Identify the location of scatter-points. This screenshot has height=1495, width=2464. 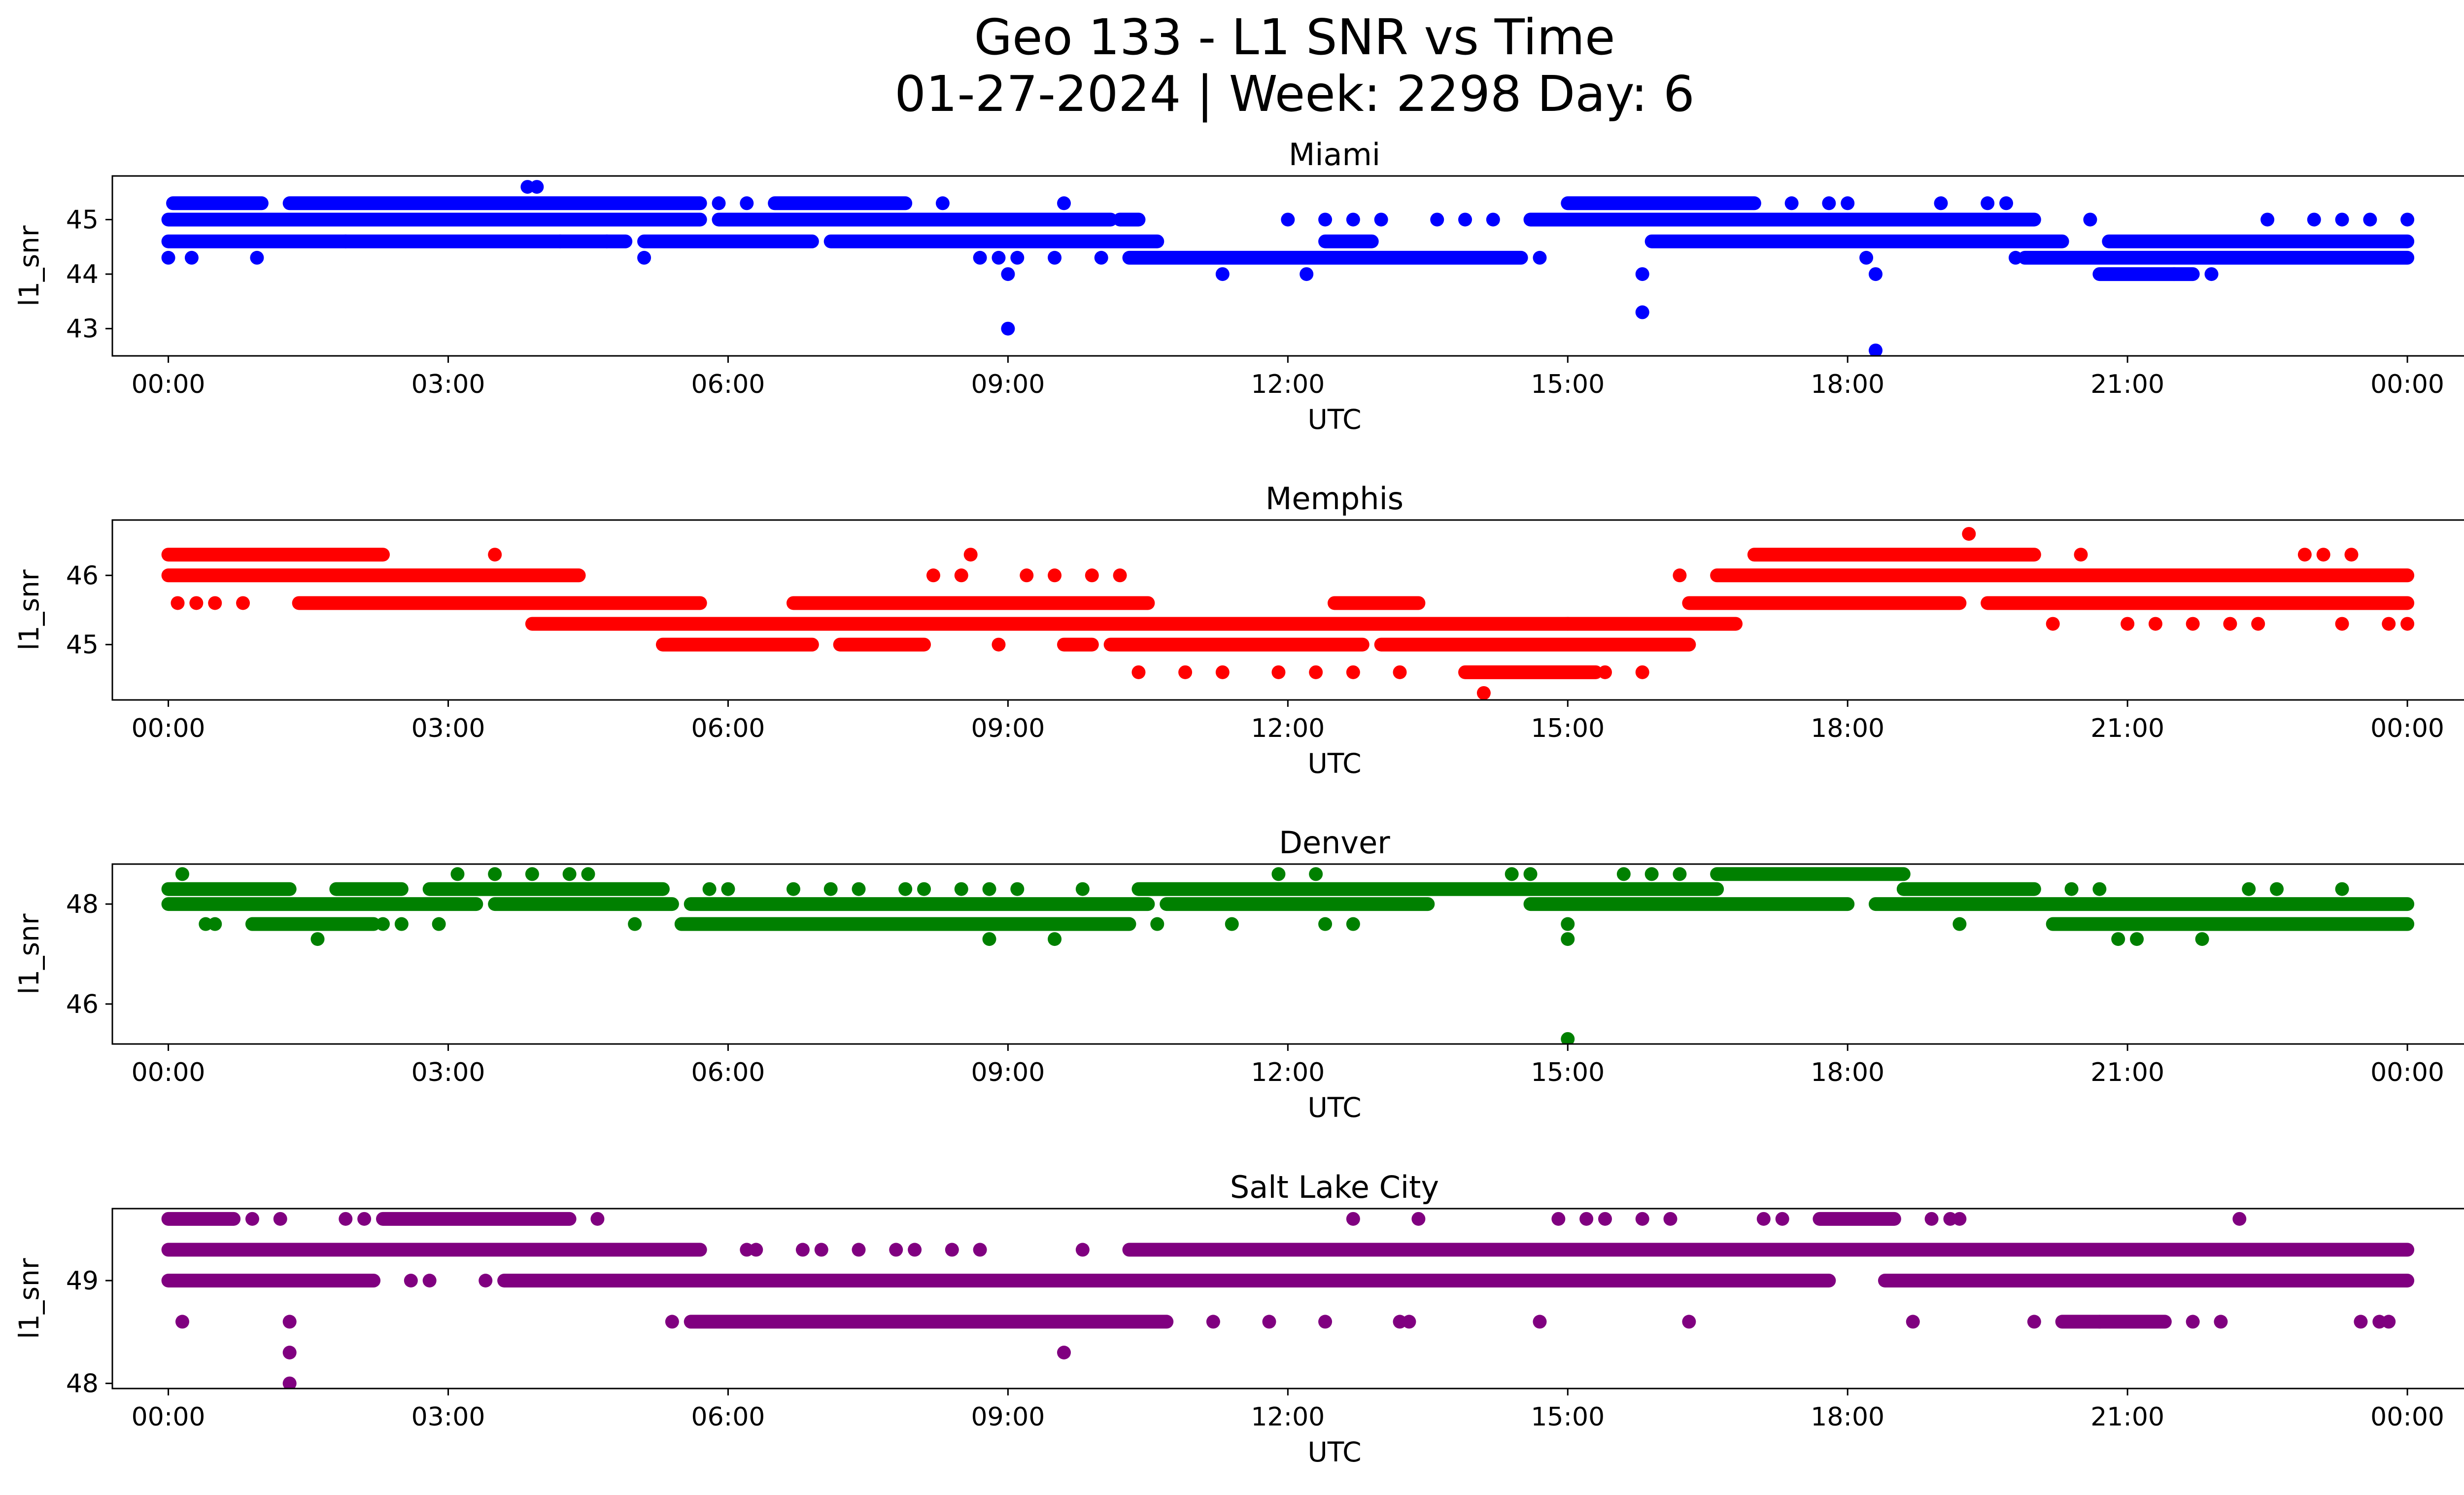
(1288, 268).